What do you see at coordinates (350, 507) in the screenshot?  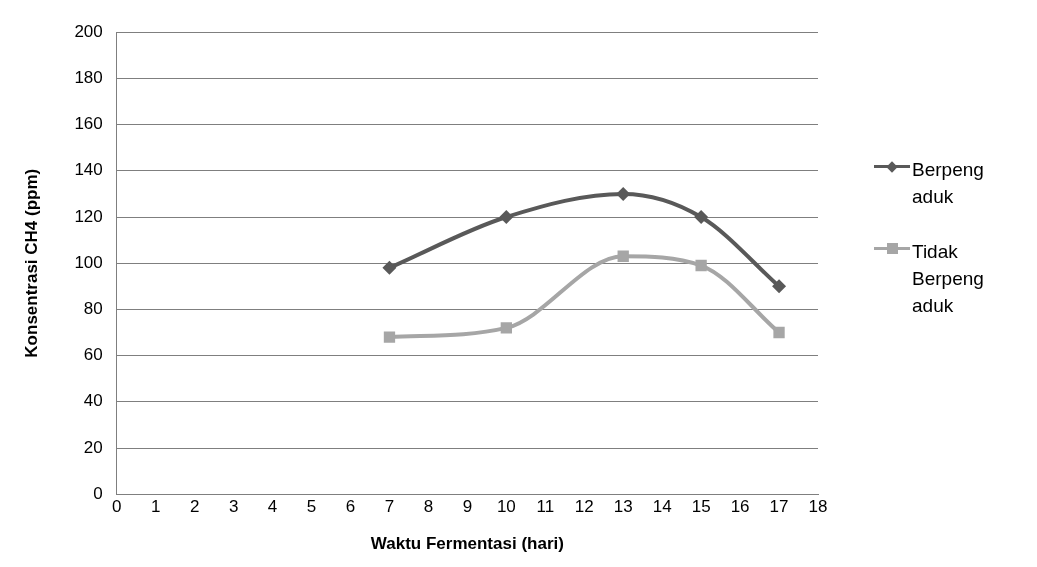 I see `x-tick-label: 6` at bounding box center [350, 507].